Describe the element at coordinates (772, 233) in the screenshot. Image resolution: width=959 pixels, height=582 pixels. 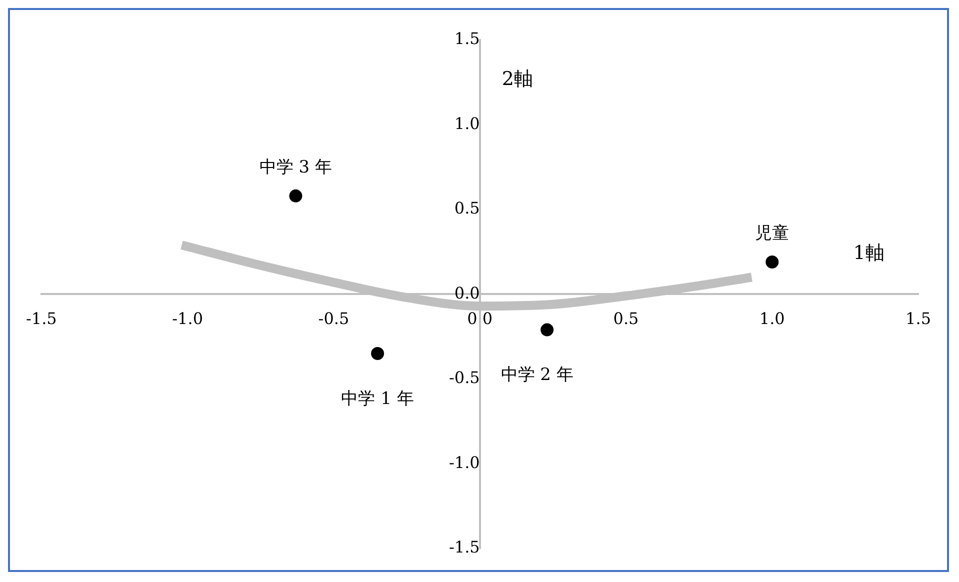
I see `annotation: 児童` at that location.